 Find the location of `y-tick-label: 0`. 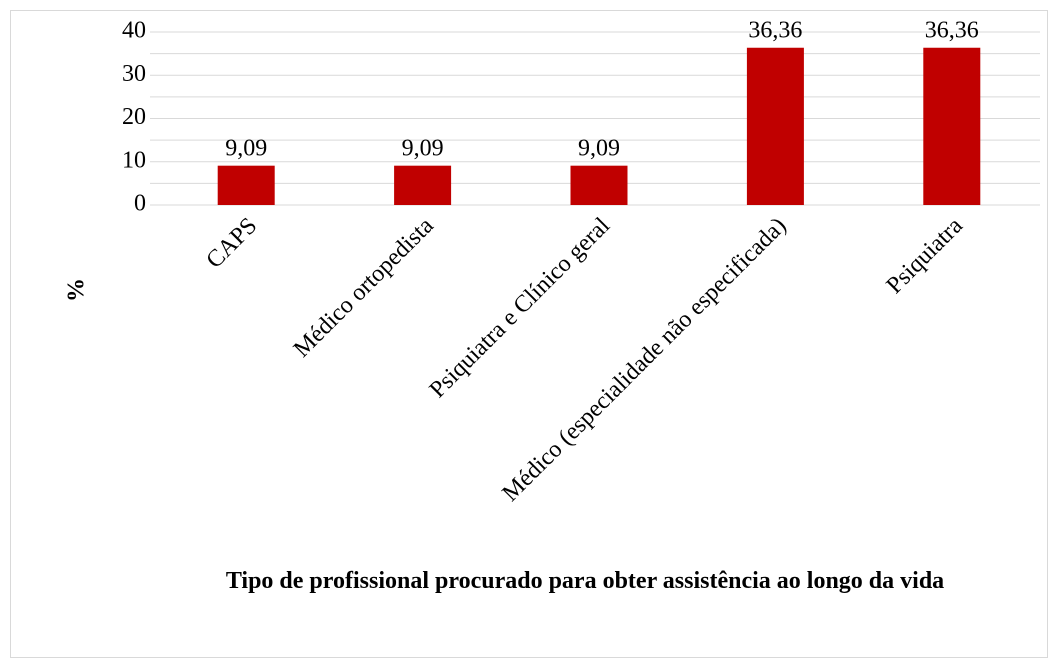

y-tick-label: 0 is located at coordinates (140, 204).